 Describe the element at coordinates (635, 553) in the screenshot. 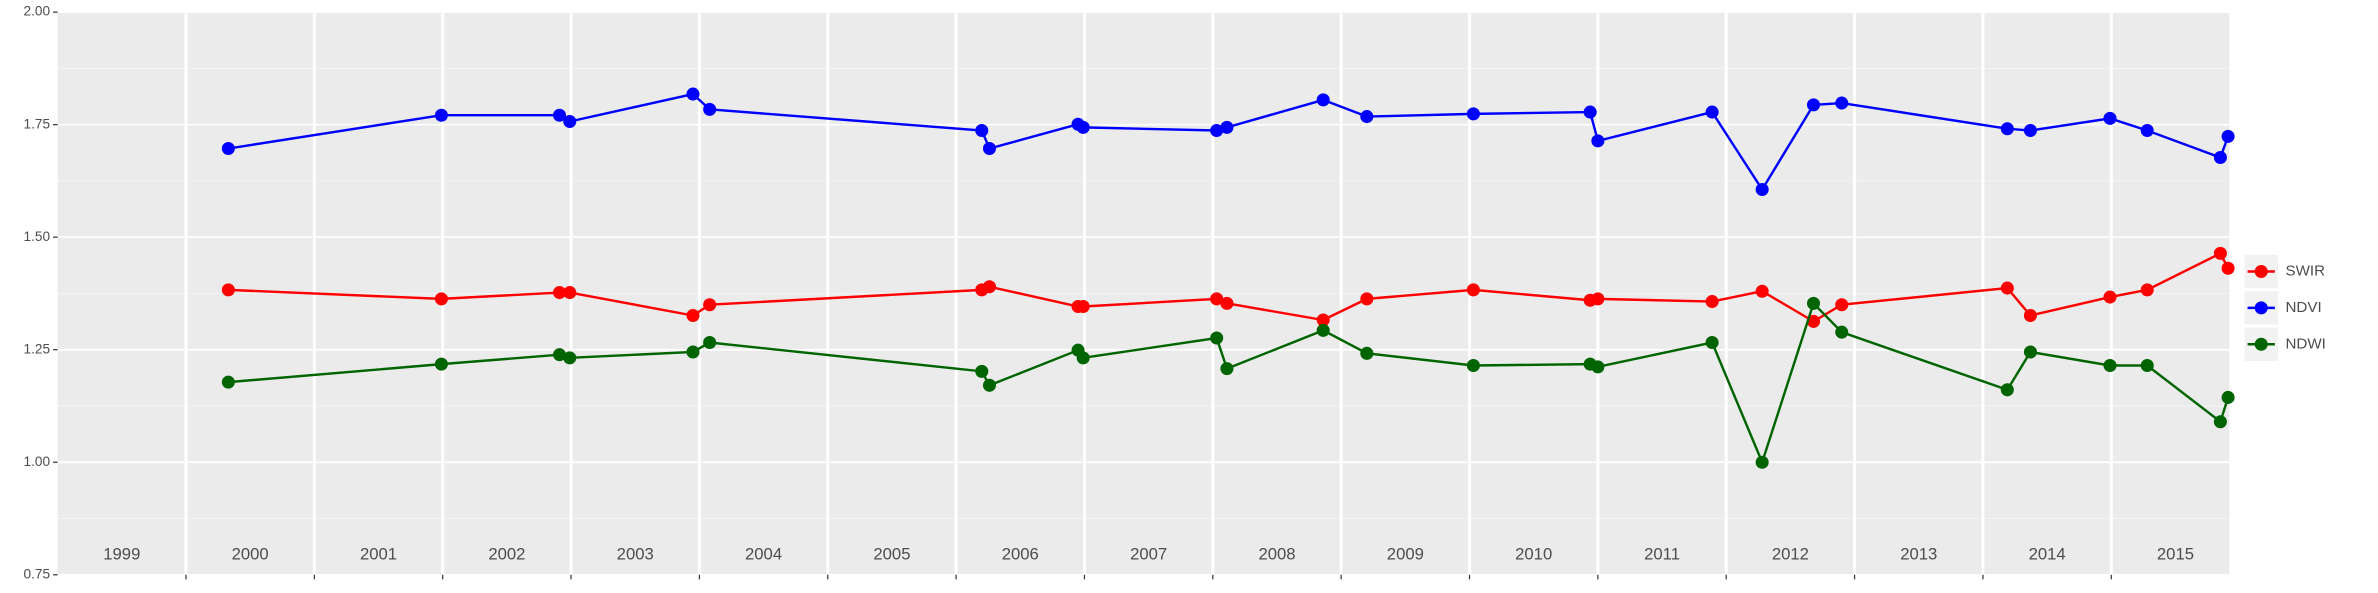

I see `year-label: 2003` at that location.